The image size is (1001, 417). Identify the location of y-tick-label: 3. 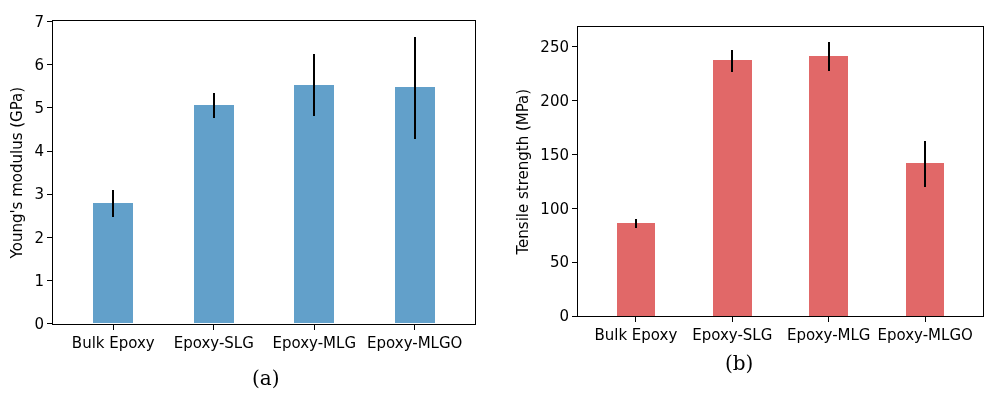
(39, 194).